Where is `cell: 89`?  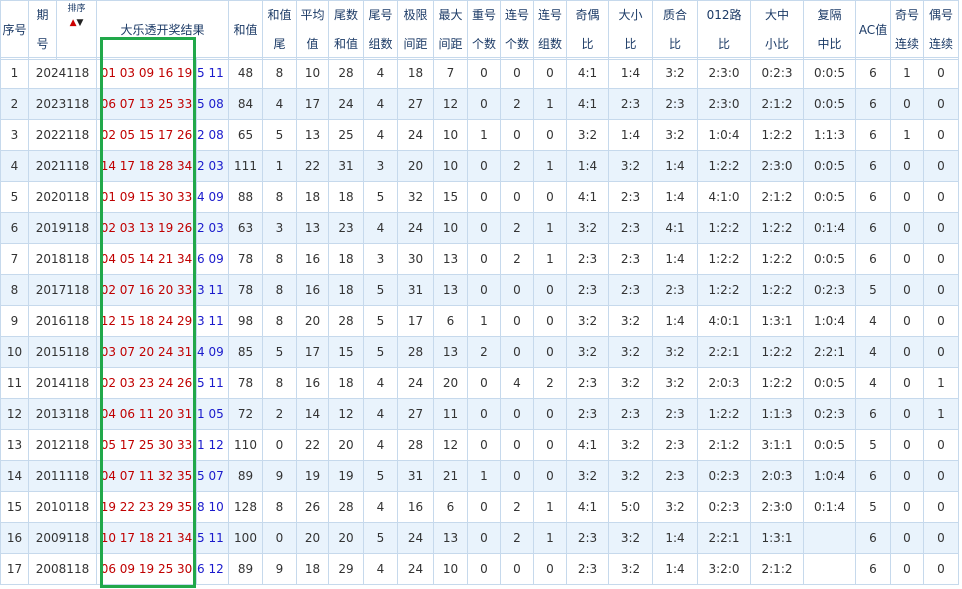 cell: 89 is located at coordinates (245, 569).